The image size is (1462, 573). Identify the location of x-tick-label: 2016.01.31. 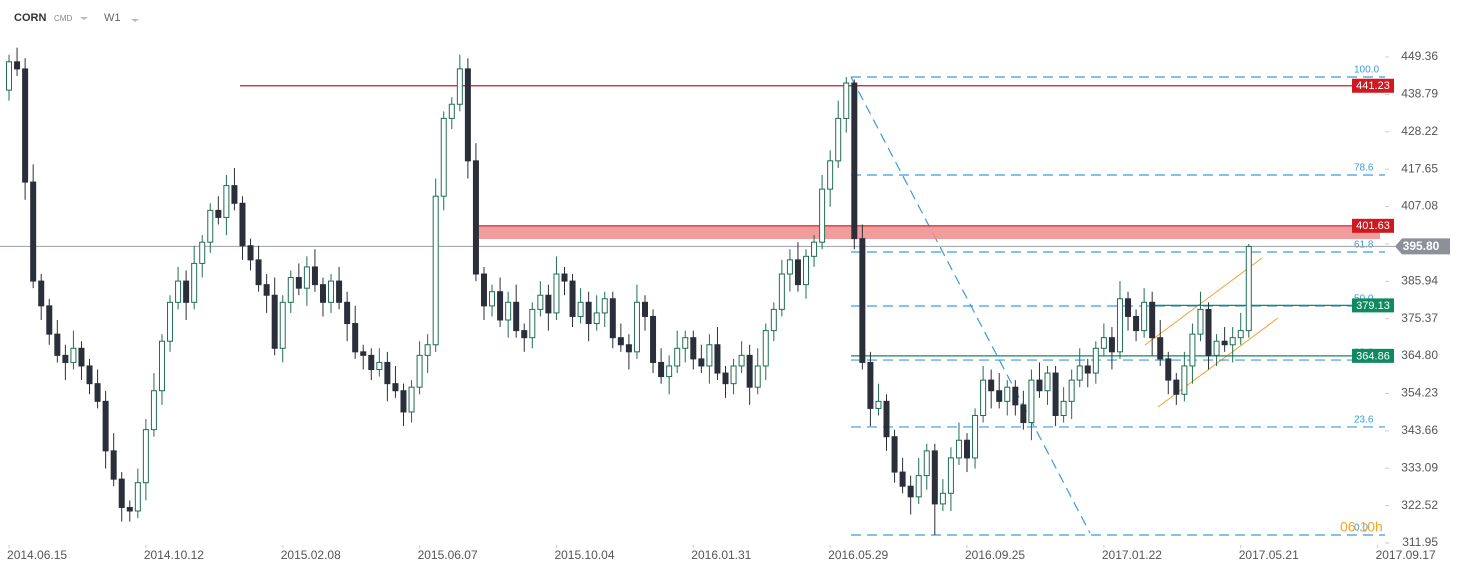
(721, 555).